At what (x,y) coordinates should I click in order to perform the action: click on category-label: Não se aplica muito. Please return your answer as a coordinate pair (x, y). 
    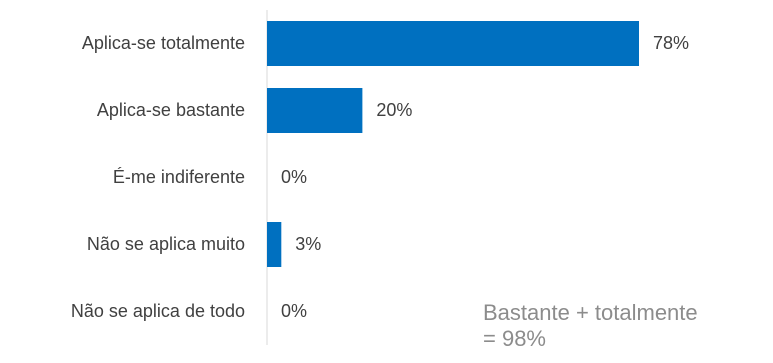
    Looking at the image, I should click on (165, 243).